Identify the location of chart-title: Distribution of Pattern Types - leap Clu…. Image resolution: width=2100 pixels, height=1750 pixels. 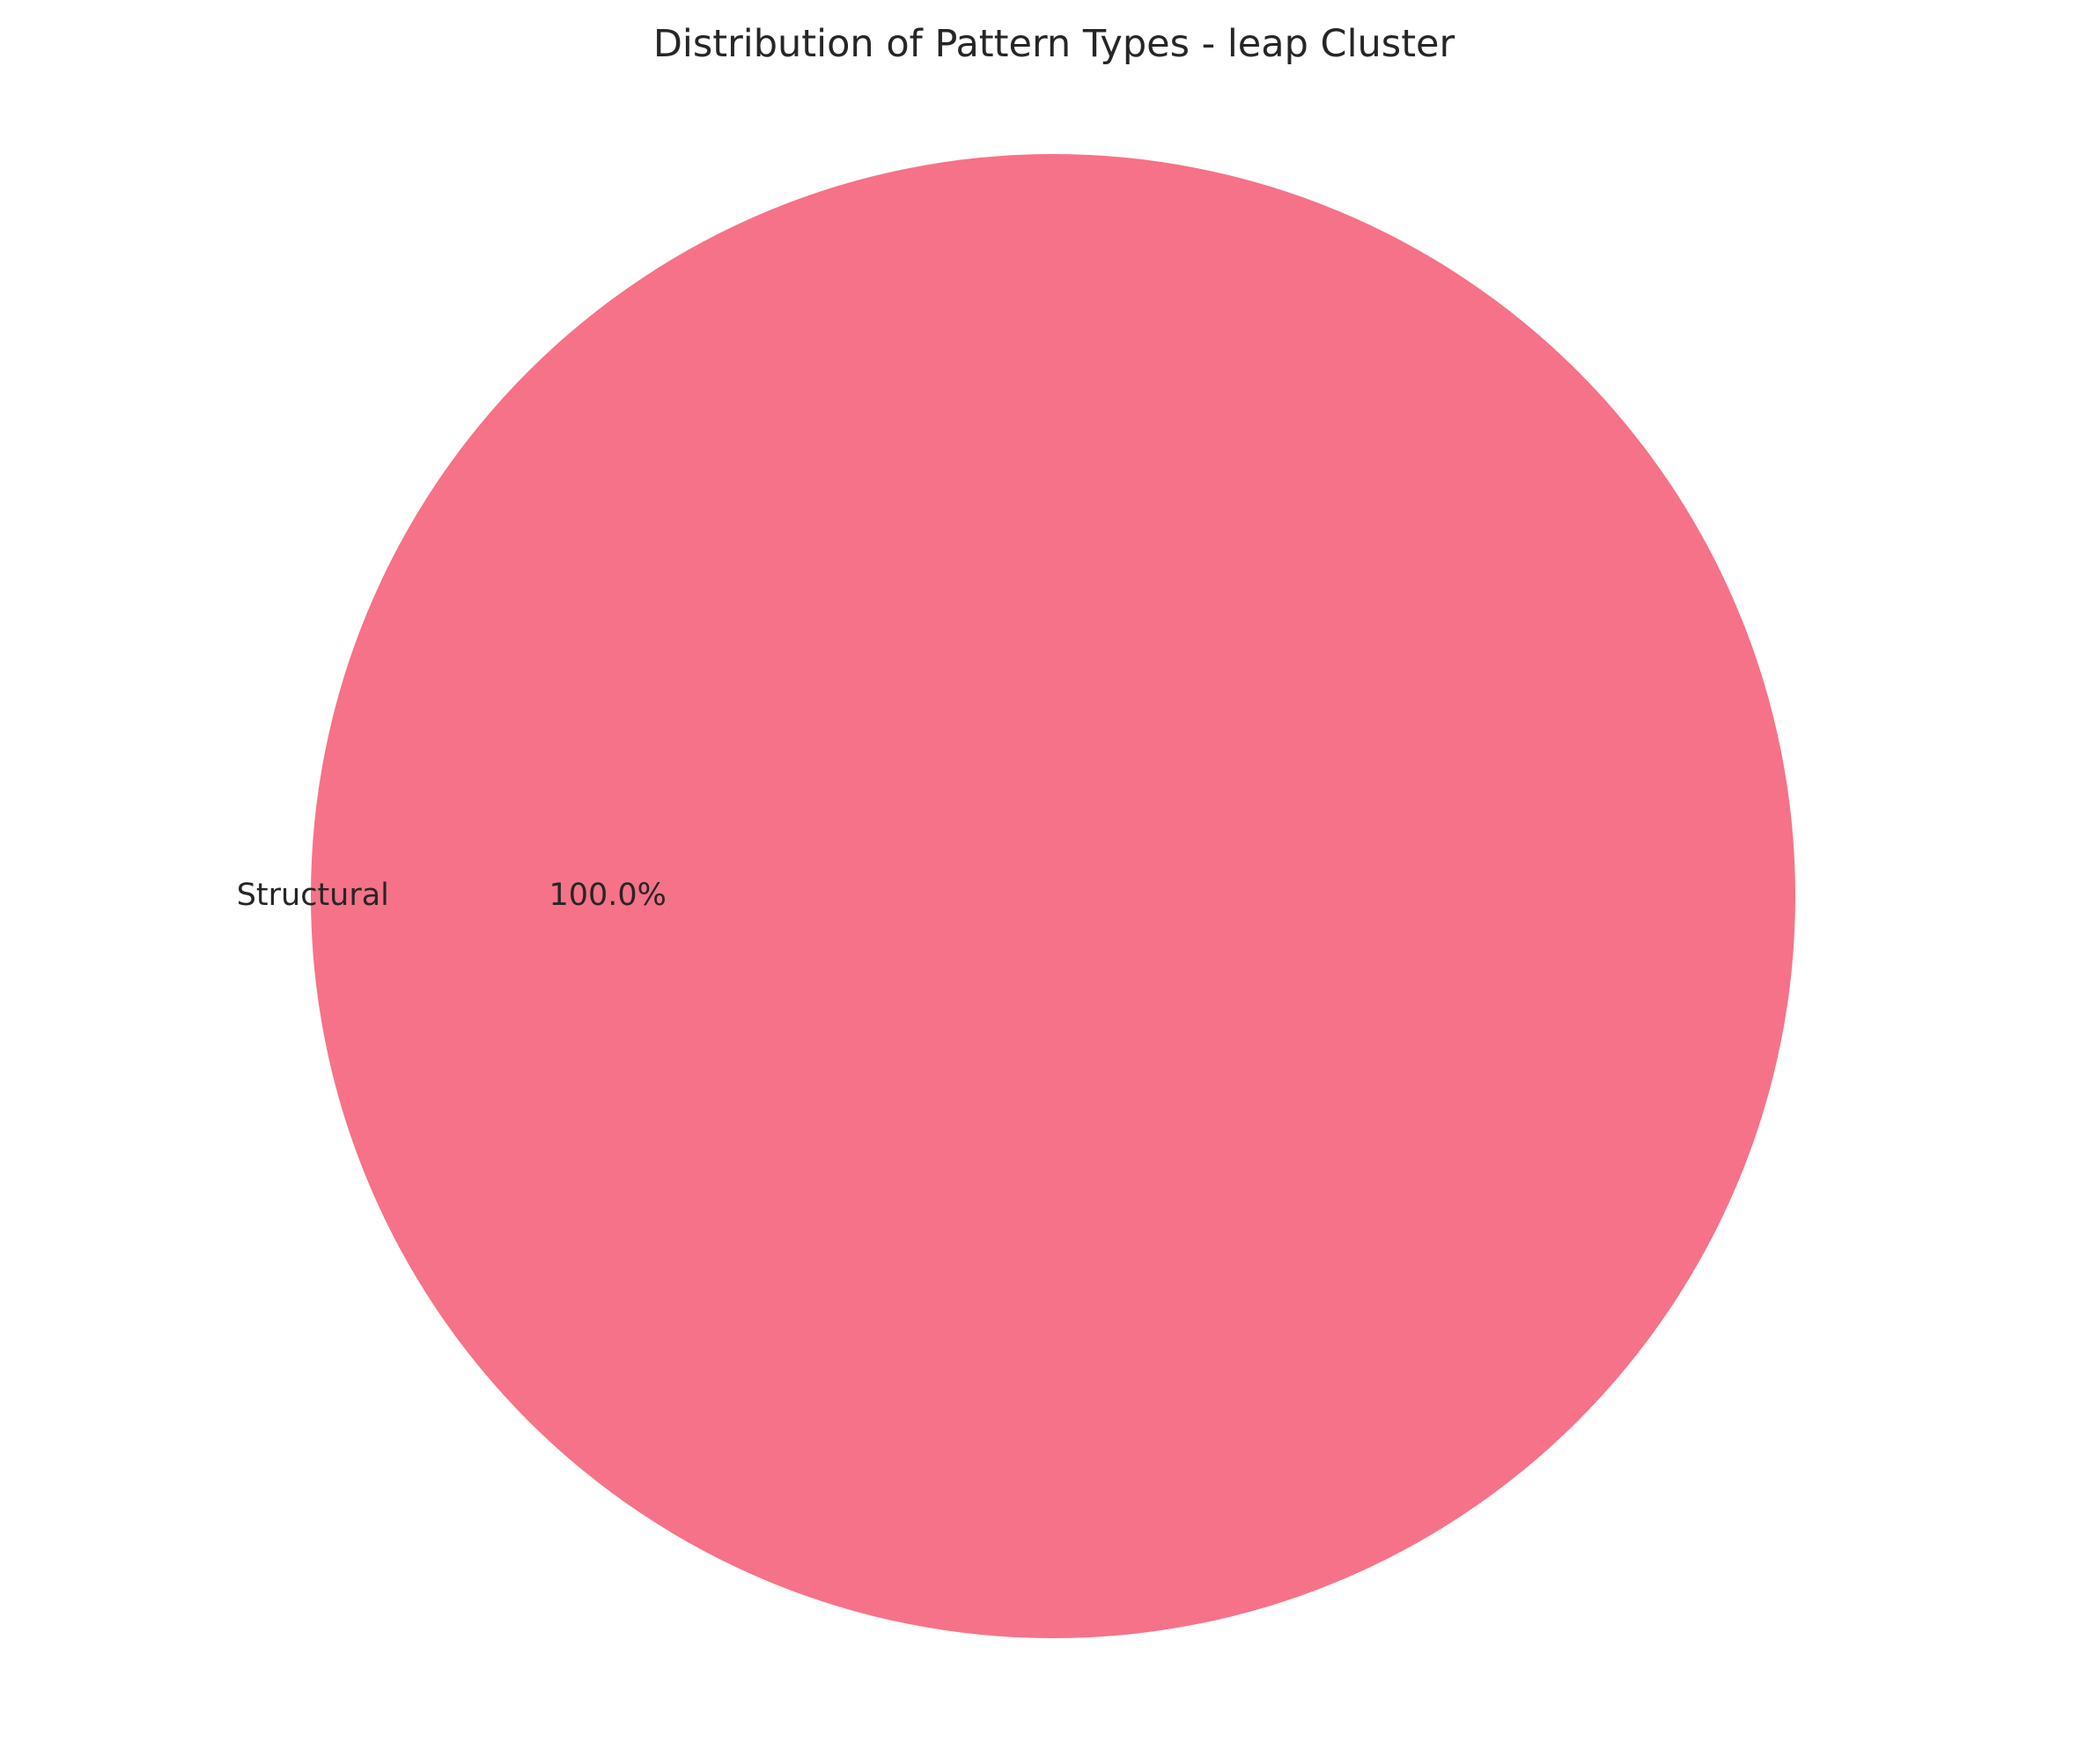
(1054, 44).